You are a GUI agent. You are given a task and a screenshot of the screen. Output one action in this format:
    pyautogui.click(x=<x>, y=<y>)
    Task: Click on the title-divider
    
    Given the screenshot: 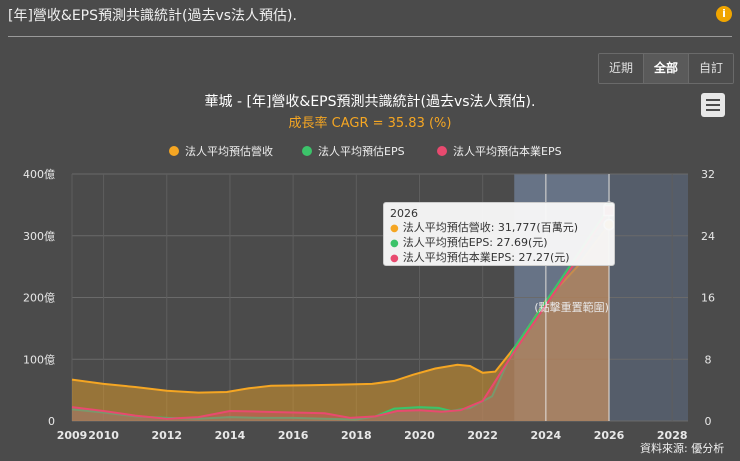 What is the action you would take?
    pyautogui.click(x=370, y=36)
    